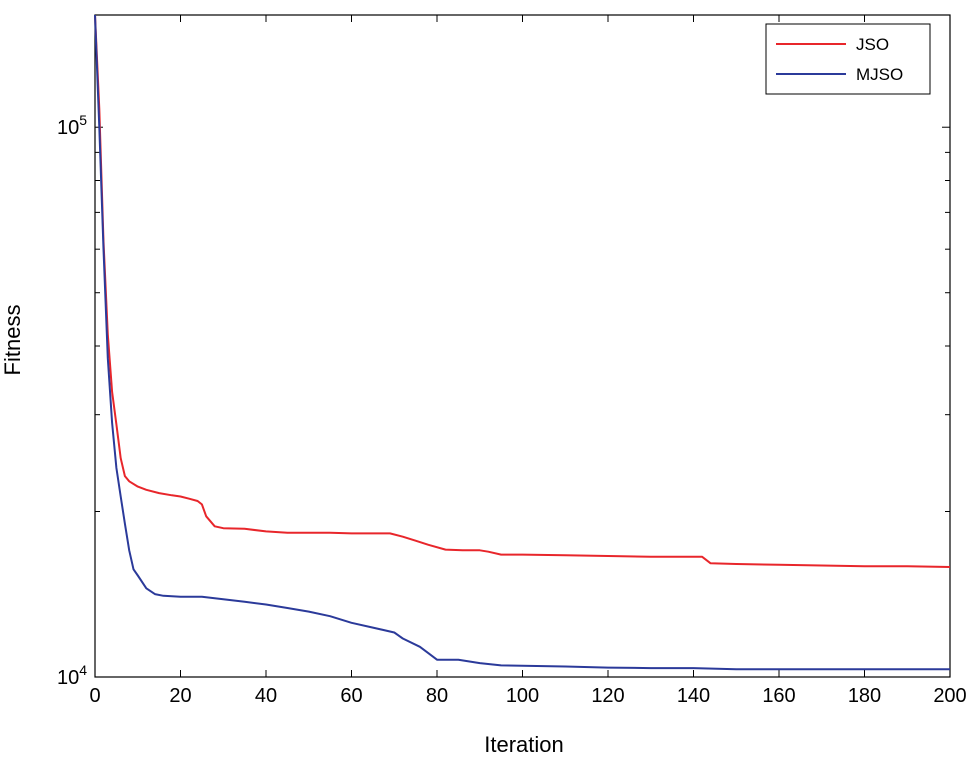 The image size is (980, 759). What do you see at coordinates (437, 696) in the screenshot?
I see `x-tick-label: 80` at bounding box center [437, 696].